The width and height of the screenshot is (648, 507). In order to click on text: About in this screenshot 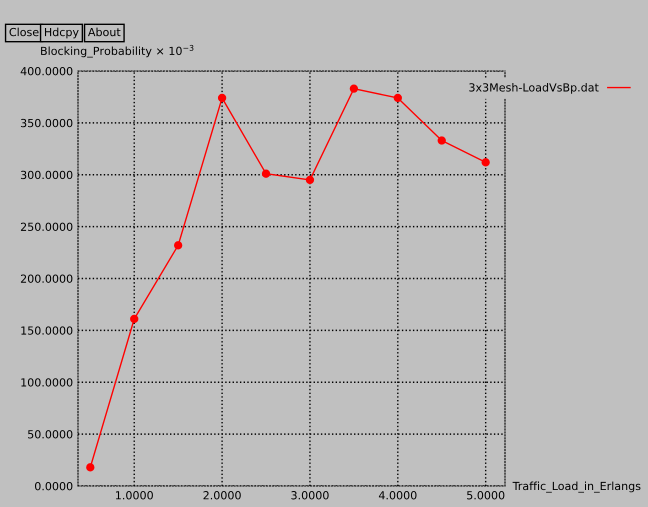, I will do `click(104, 32)`.